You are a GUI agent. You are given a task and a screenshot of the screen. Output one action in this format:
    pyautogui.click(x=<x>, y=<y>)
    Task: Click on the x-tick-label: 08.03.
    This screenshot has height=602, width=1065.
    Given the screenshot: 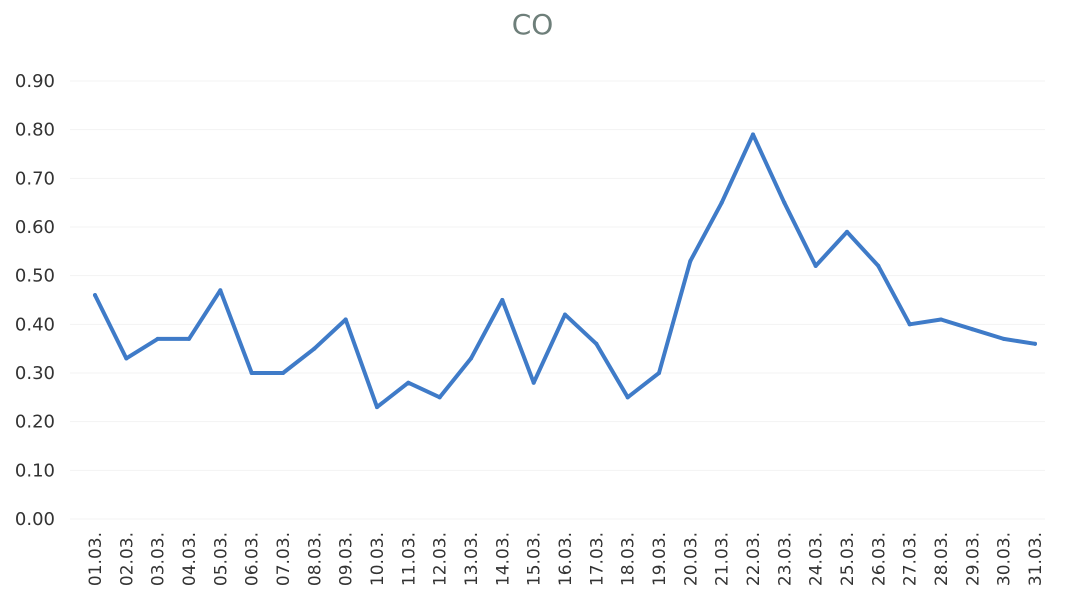 What is the action you would take?
    pyautogui.click(x=315, y=559)
    